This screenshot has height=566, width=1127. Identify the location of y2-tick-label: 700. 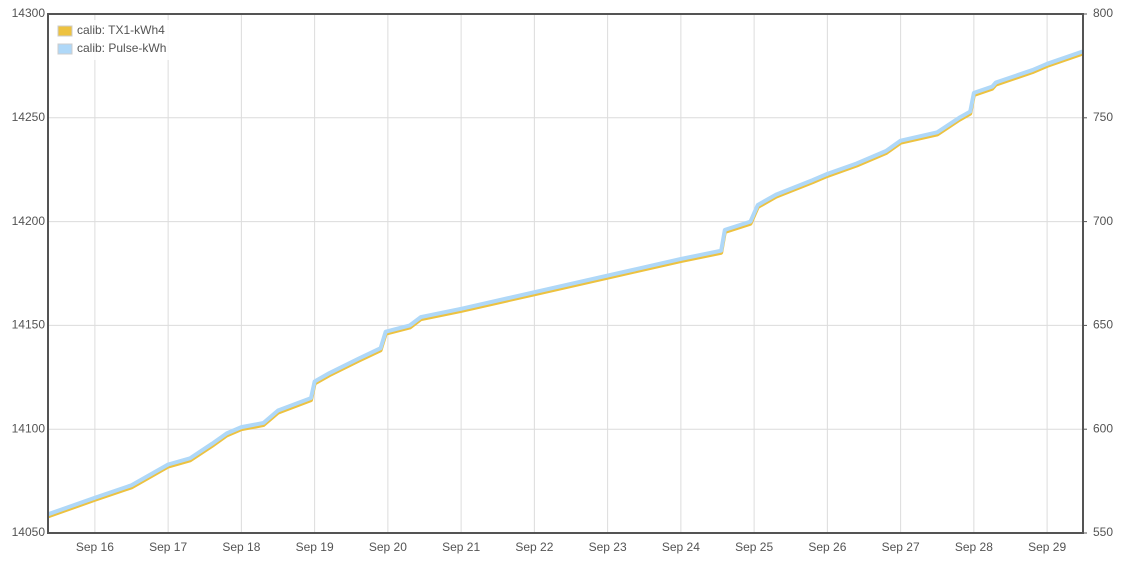
(1103, 221).